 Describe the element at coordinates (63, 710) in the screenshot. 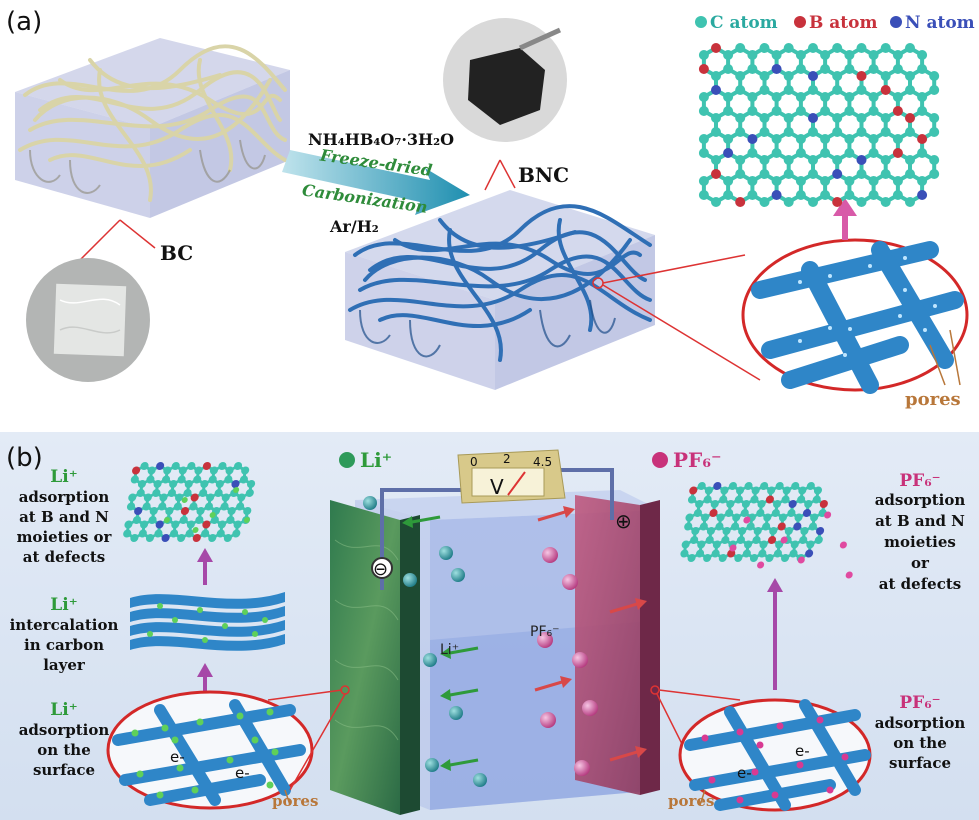

I see `left-t3-ion: Li⁺` at that location.